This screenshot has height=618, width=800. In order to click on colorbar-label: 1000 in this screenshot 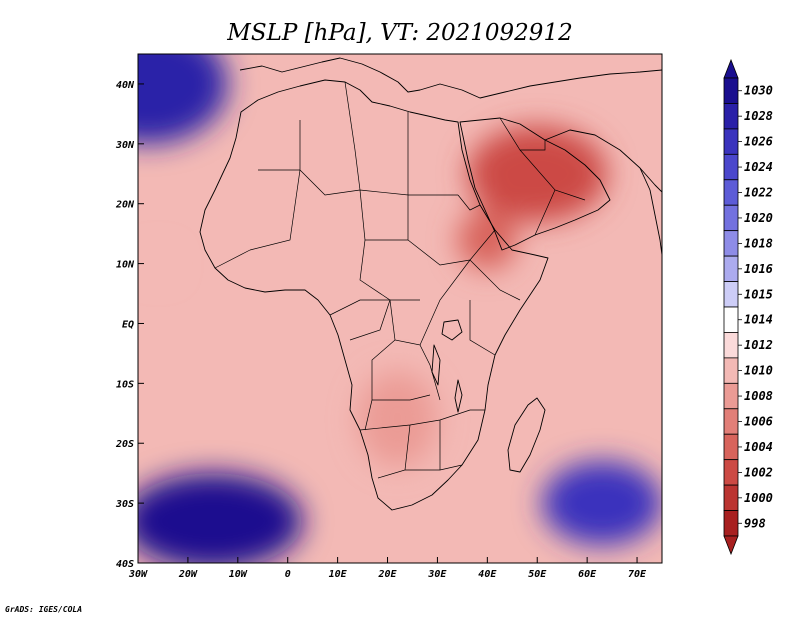, I will do `click(758, 498)`.